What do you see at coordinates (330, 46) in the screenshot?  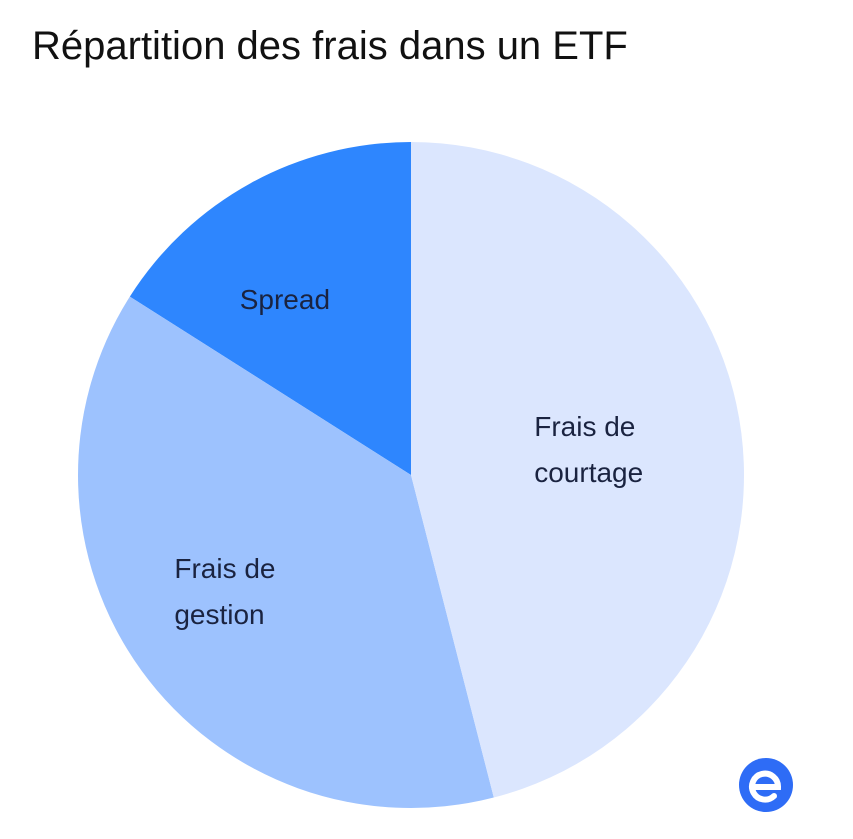 I see `chart-title: Répartition des frais dans un ETF` at bounding box center [330, 46].